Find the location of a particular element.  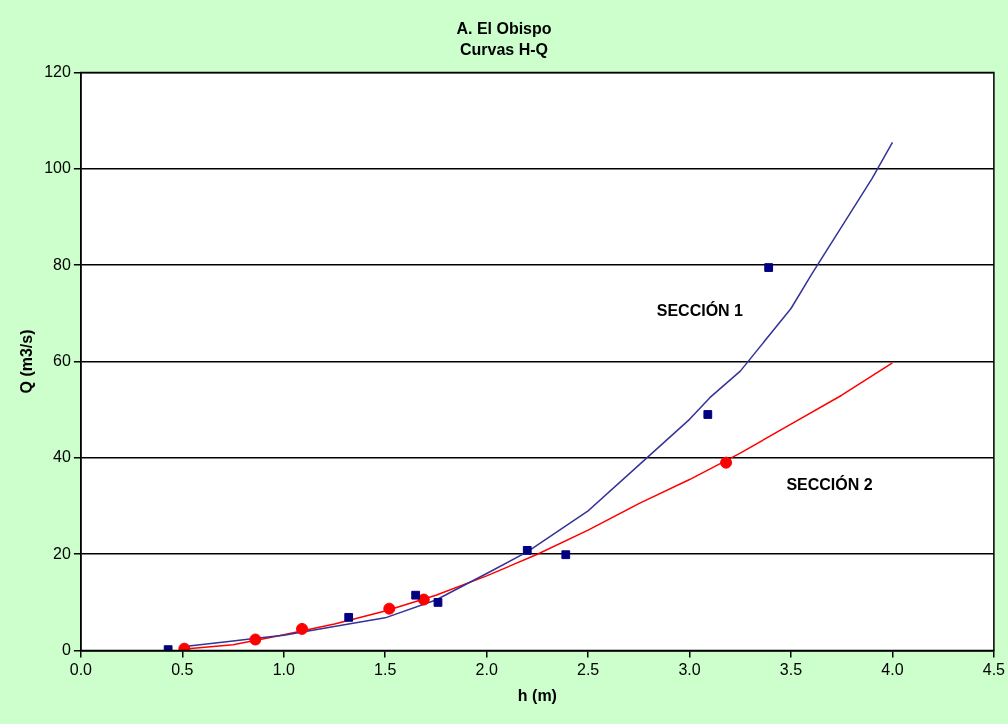

y-tick-label: 80 is located at coordinates (62, 264).